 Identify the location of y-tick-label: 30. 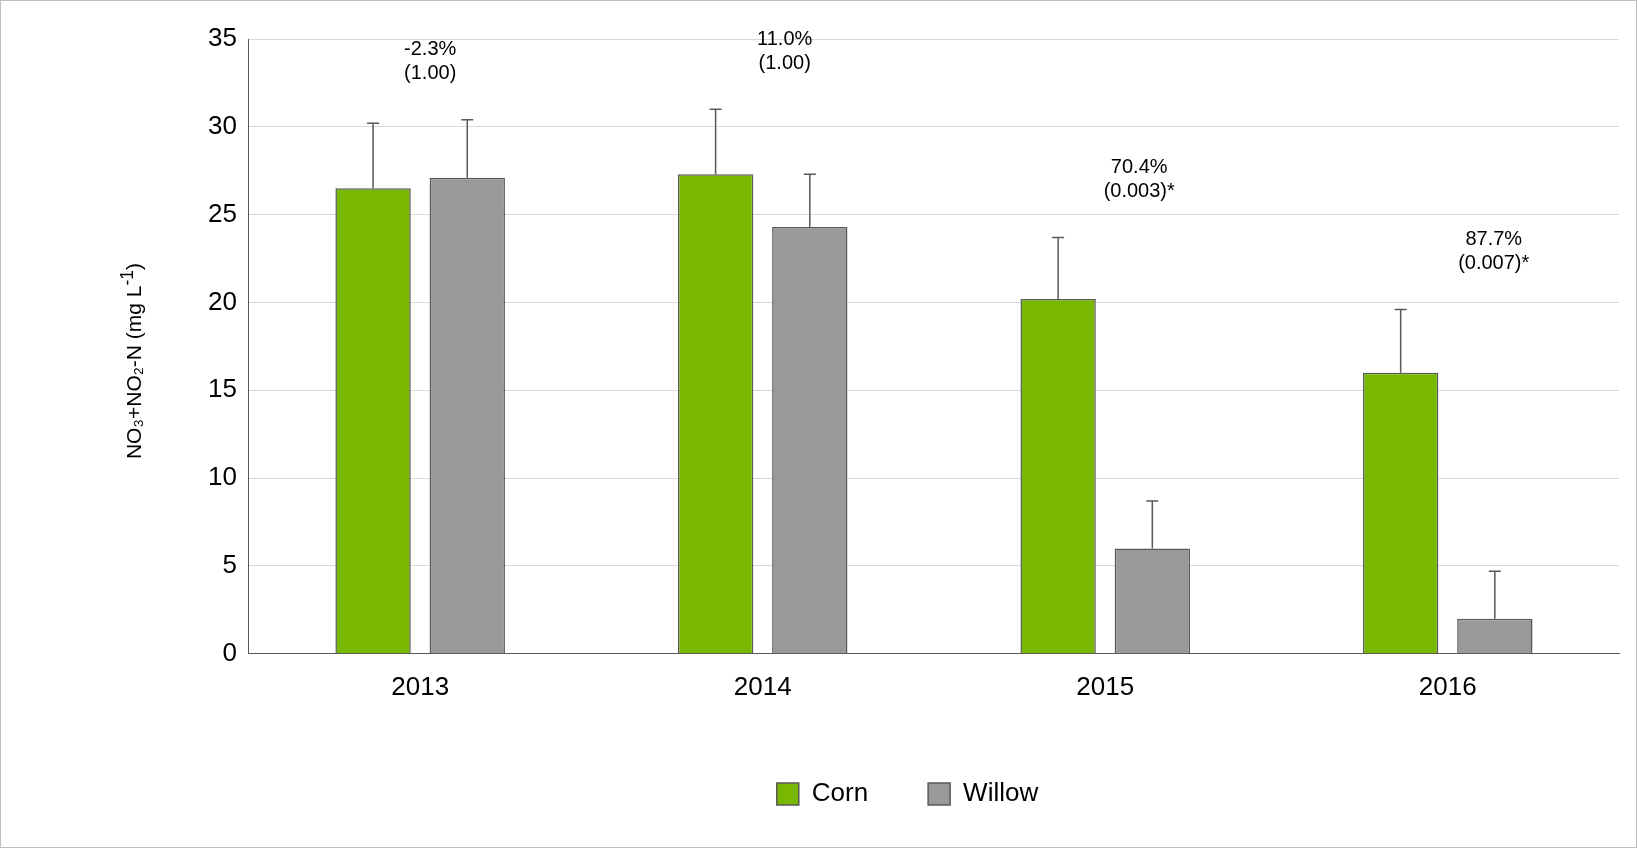
(222, 125).